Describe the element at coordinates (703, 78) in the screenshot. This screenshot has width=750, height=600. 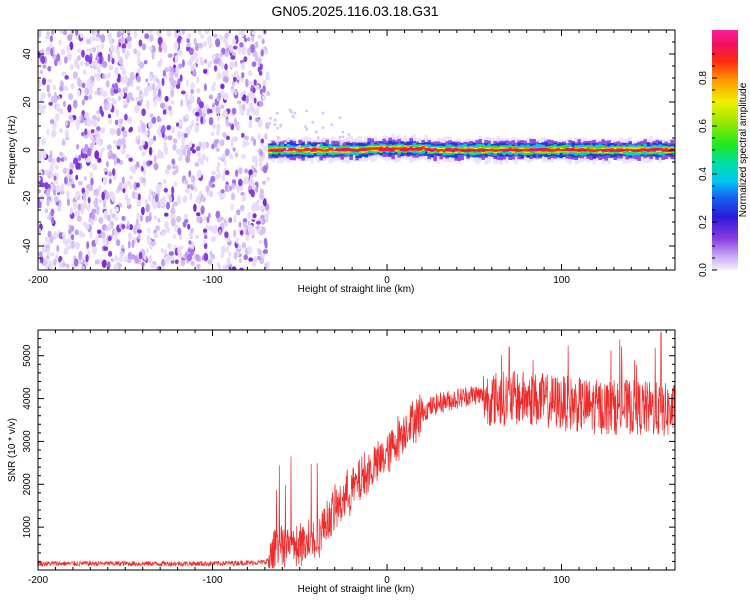
I see `colorbar-tick-label: 0.8` at that location.